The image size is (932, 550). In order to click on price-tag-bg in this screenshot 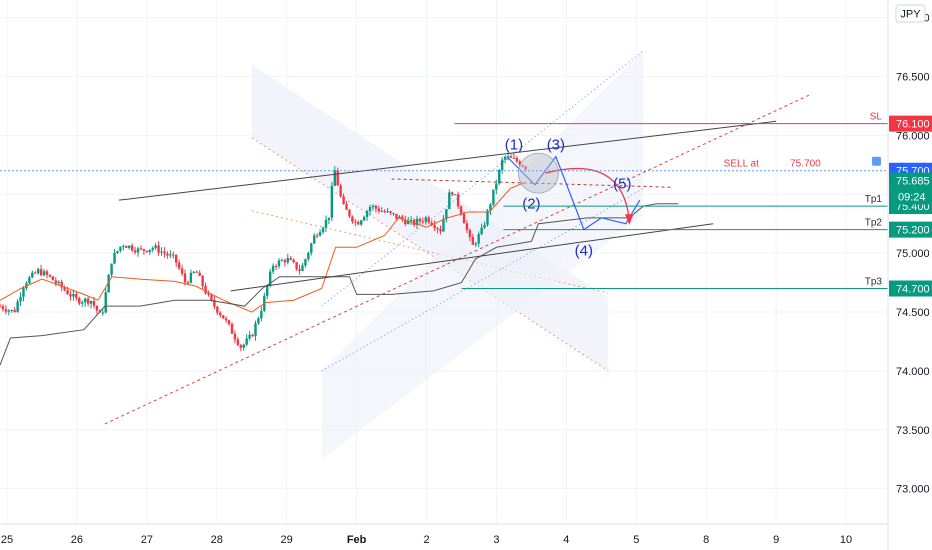, I will do `click(910, 229)`.